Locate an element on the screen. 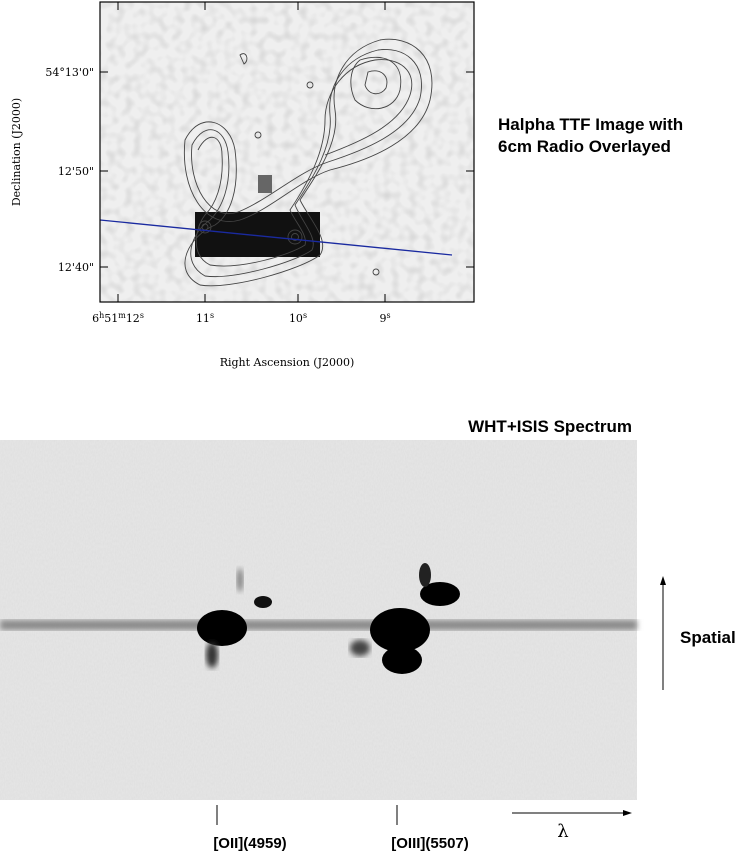 Image resolution: width=753 pixels, height=855 pixels. y-tick-label: 12'40" is located at coordinates (76, 267).